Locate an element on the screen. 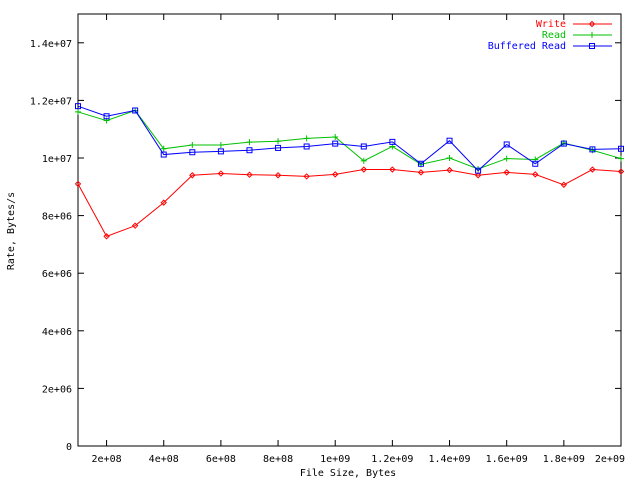  x-tick-label: 2e+09 is located at coordinates (610, 459).